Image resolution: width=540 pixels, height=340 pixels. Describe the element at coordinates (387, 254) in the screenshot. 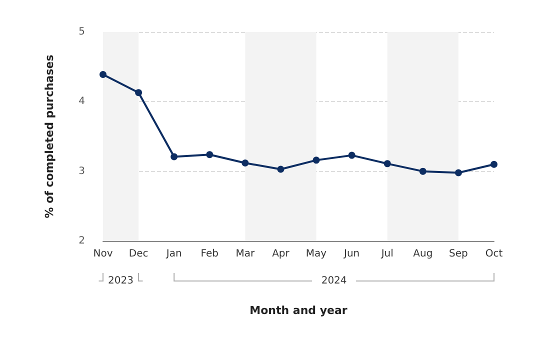

I see `x-tick-label: Jul` at that location.